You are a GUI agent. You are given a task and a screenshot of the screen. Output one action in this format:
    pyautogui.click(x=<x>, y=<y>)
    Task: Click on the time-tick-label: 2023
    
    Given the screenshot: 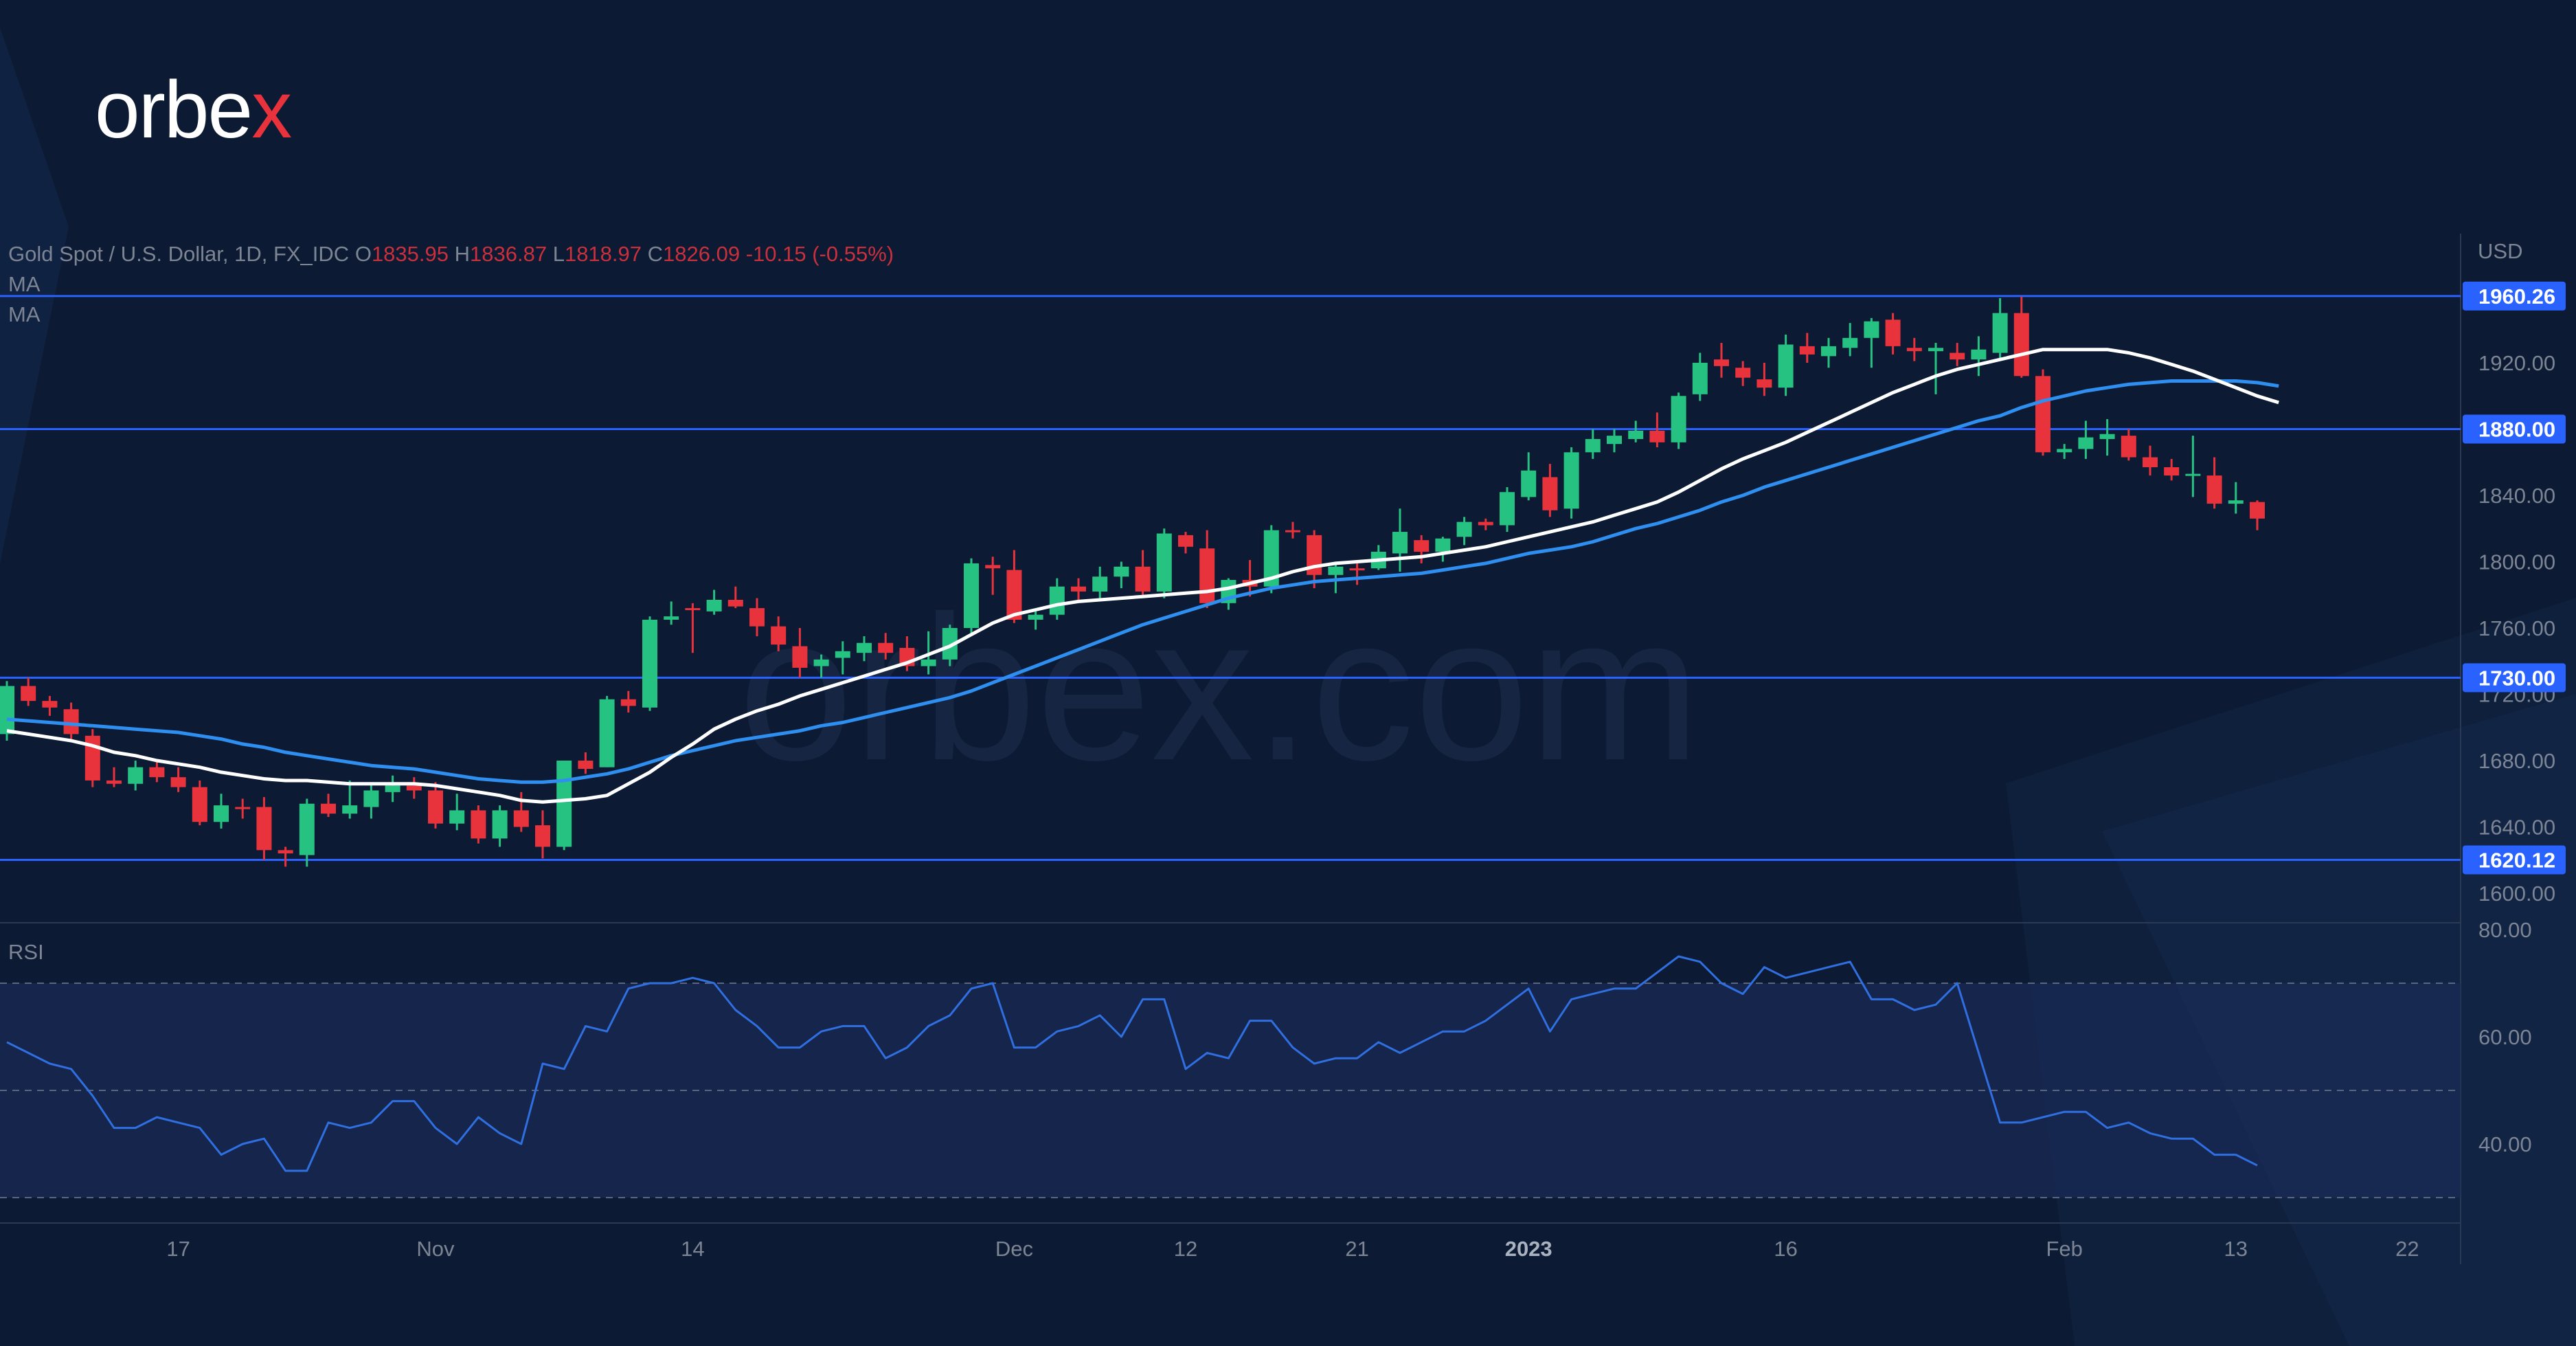 What is the action you would take?
    pyautogui.click(x=1528, y=1249)
    